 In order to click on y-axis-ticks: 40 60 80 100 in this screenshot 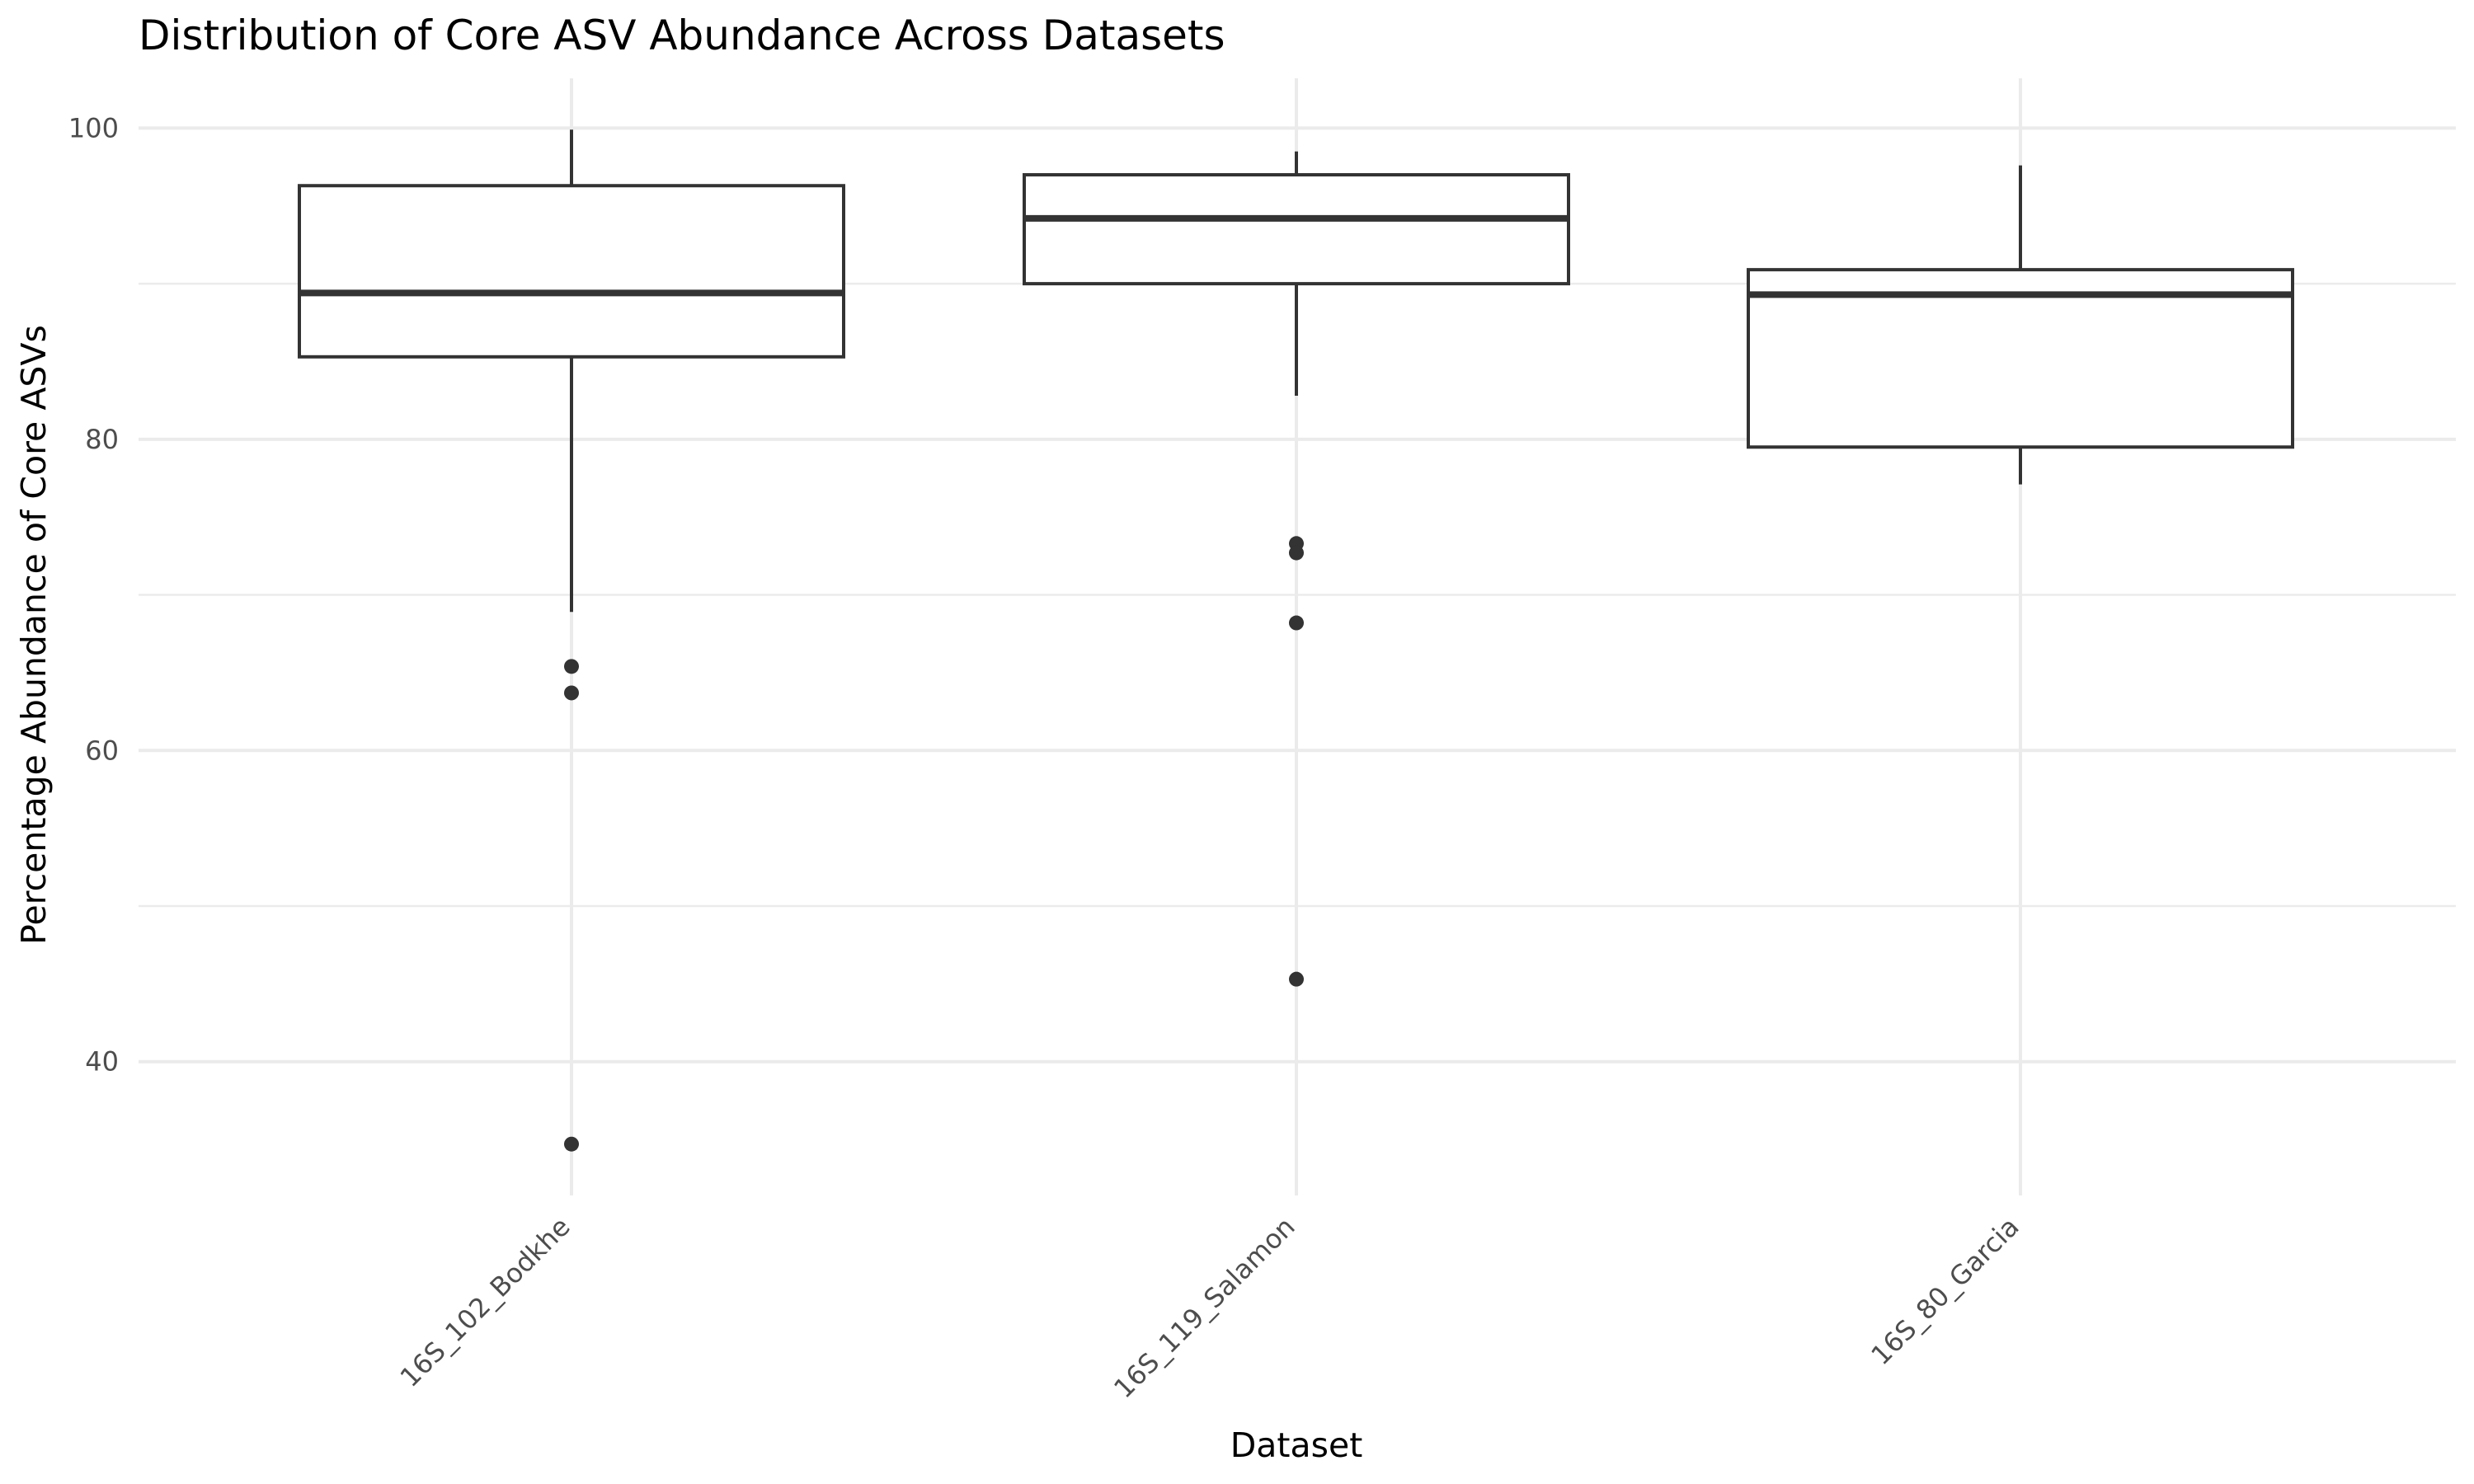, I will do `click(93, 594)`.